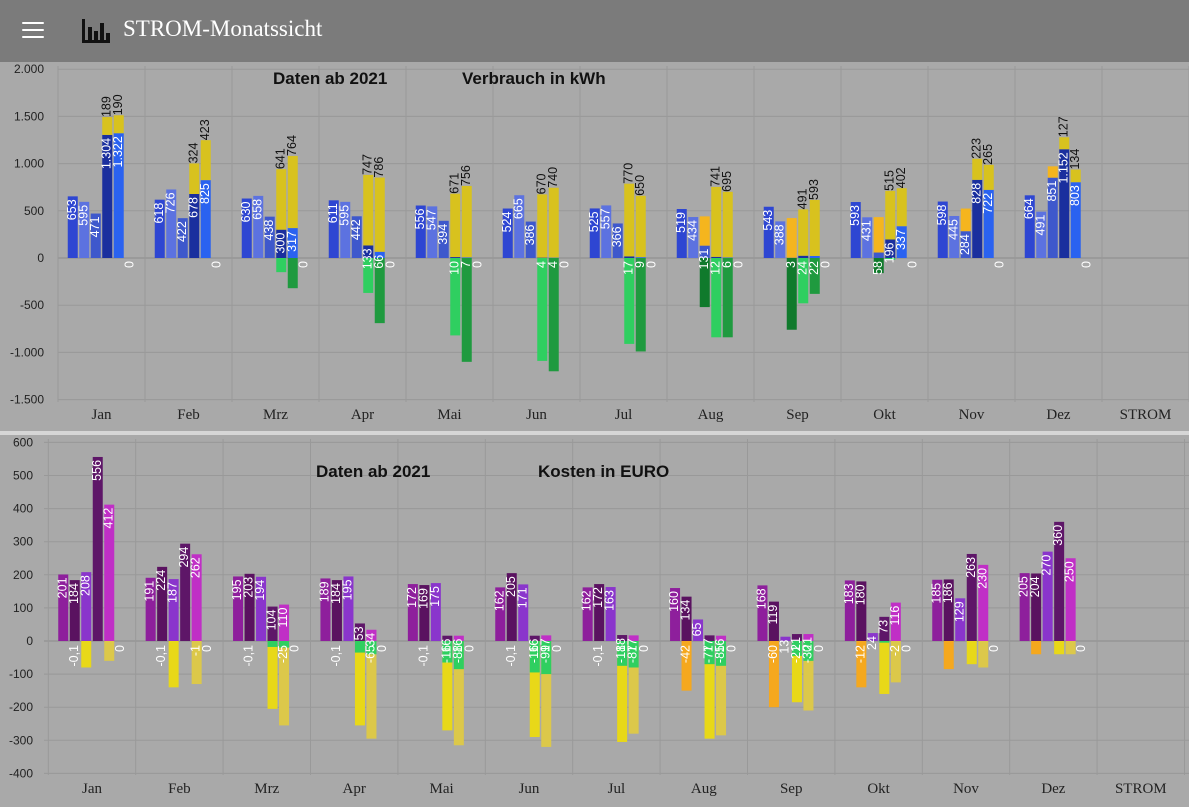 This screenshot has height=807, width=1189. Describe the element at coordinates (442, 789) in the screenshot. I see `x-tick-label: Mai` at that location.